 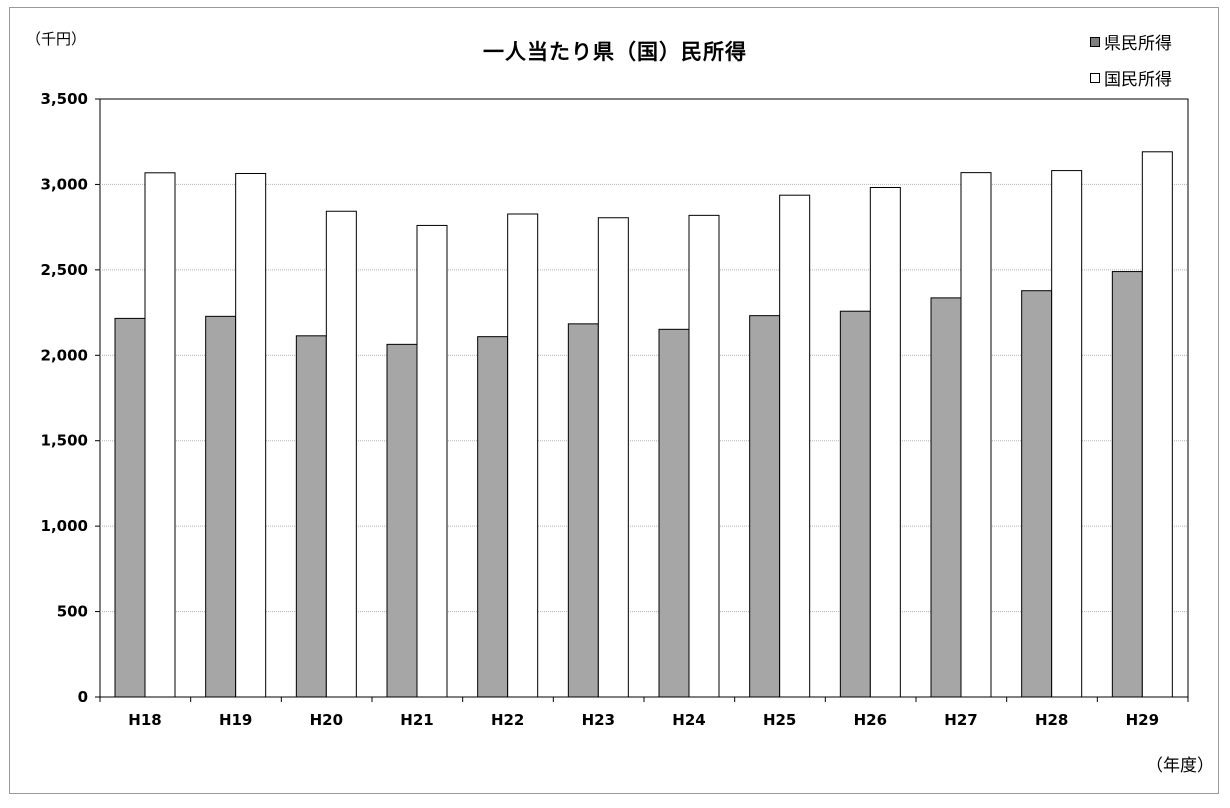 I want to click on y-tick-label: 500, so click(x=72, y=612).